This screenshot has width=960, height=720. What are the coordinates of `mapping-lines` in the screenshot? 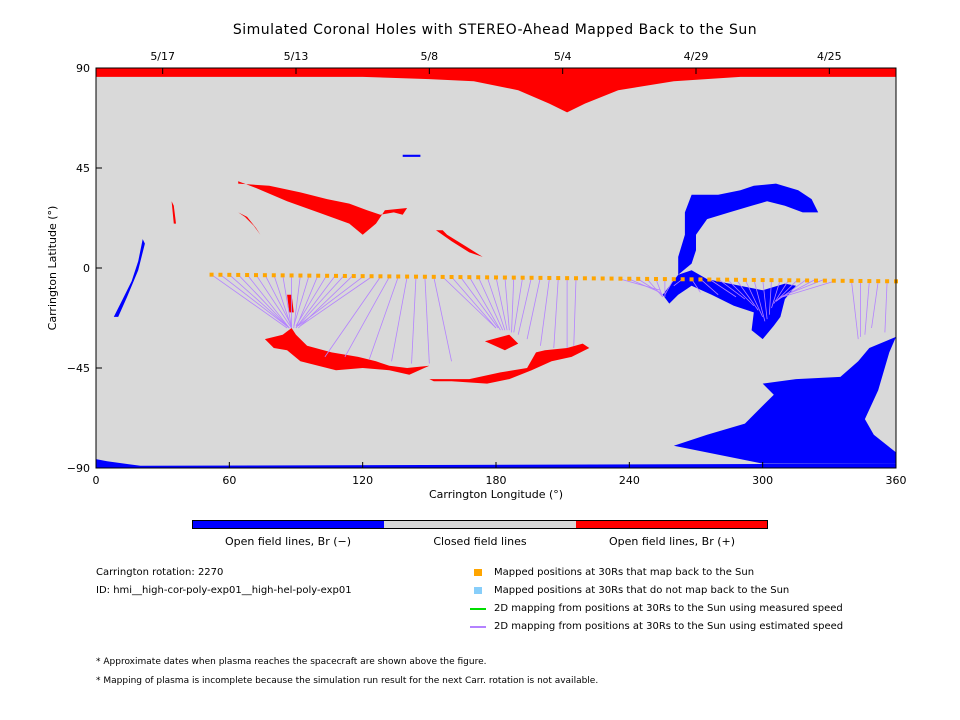 It's located at (549, 319).